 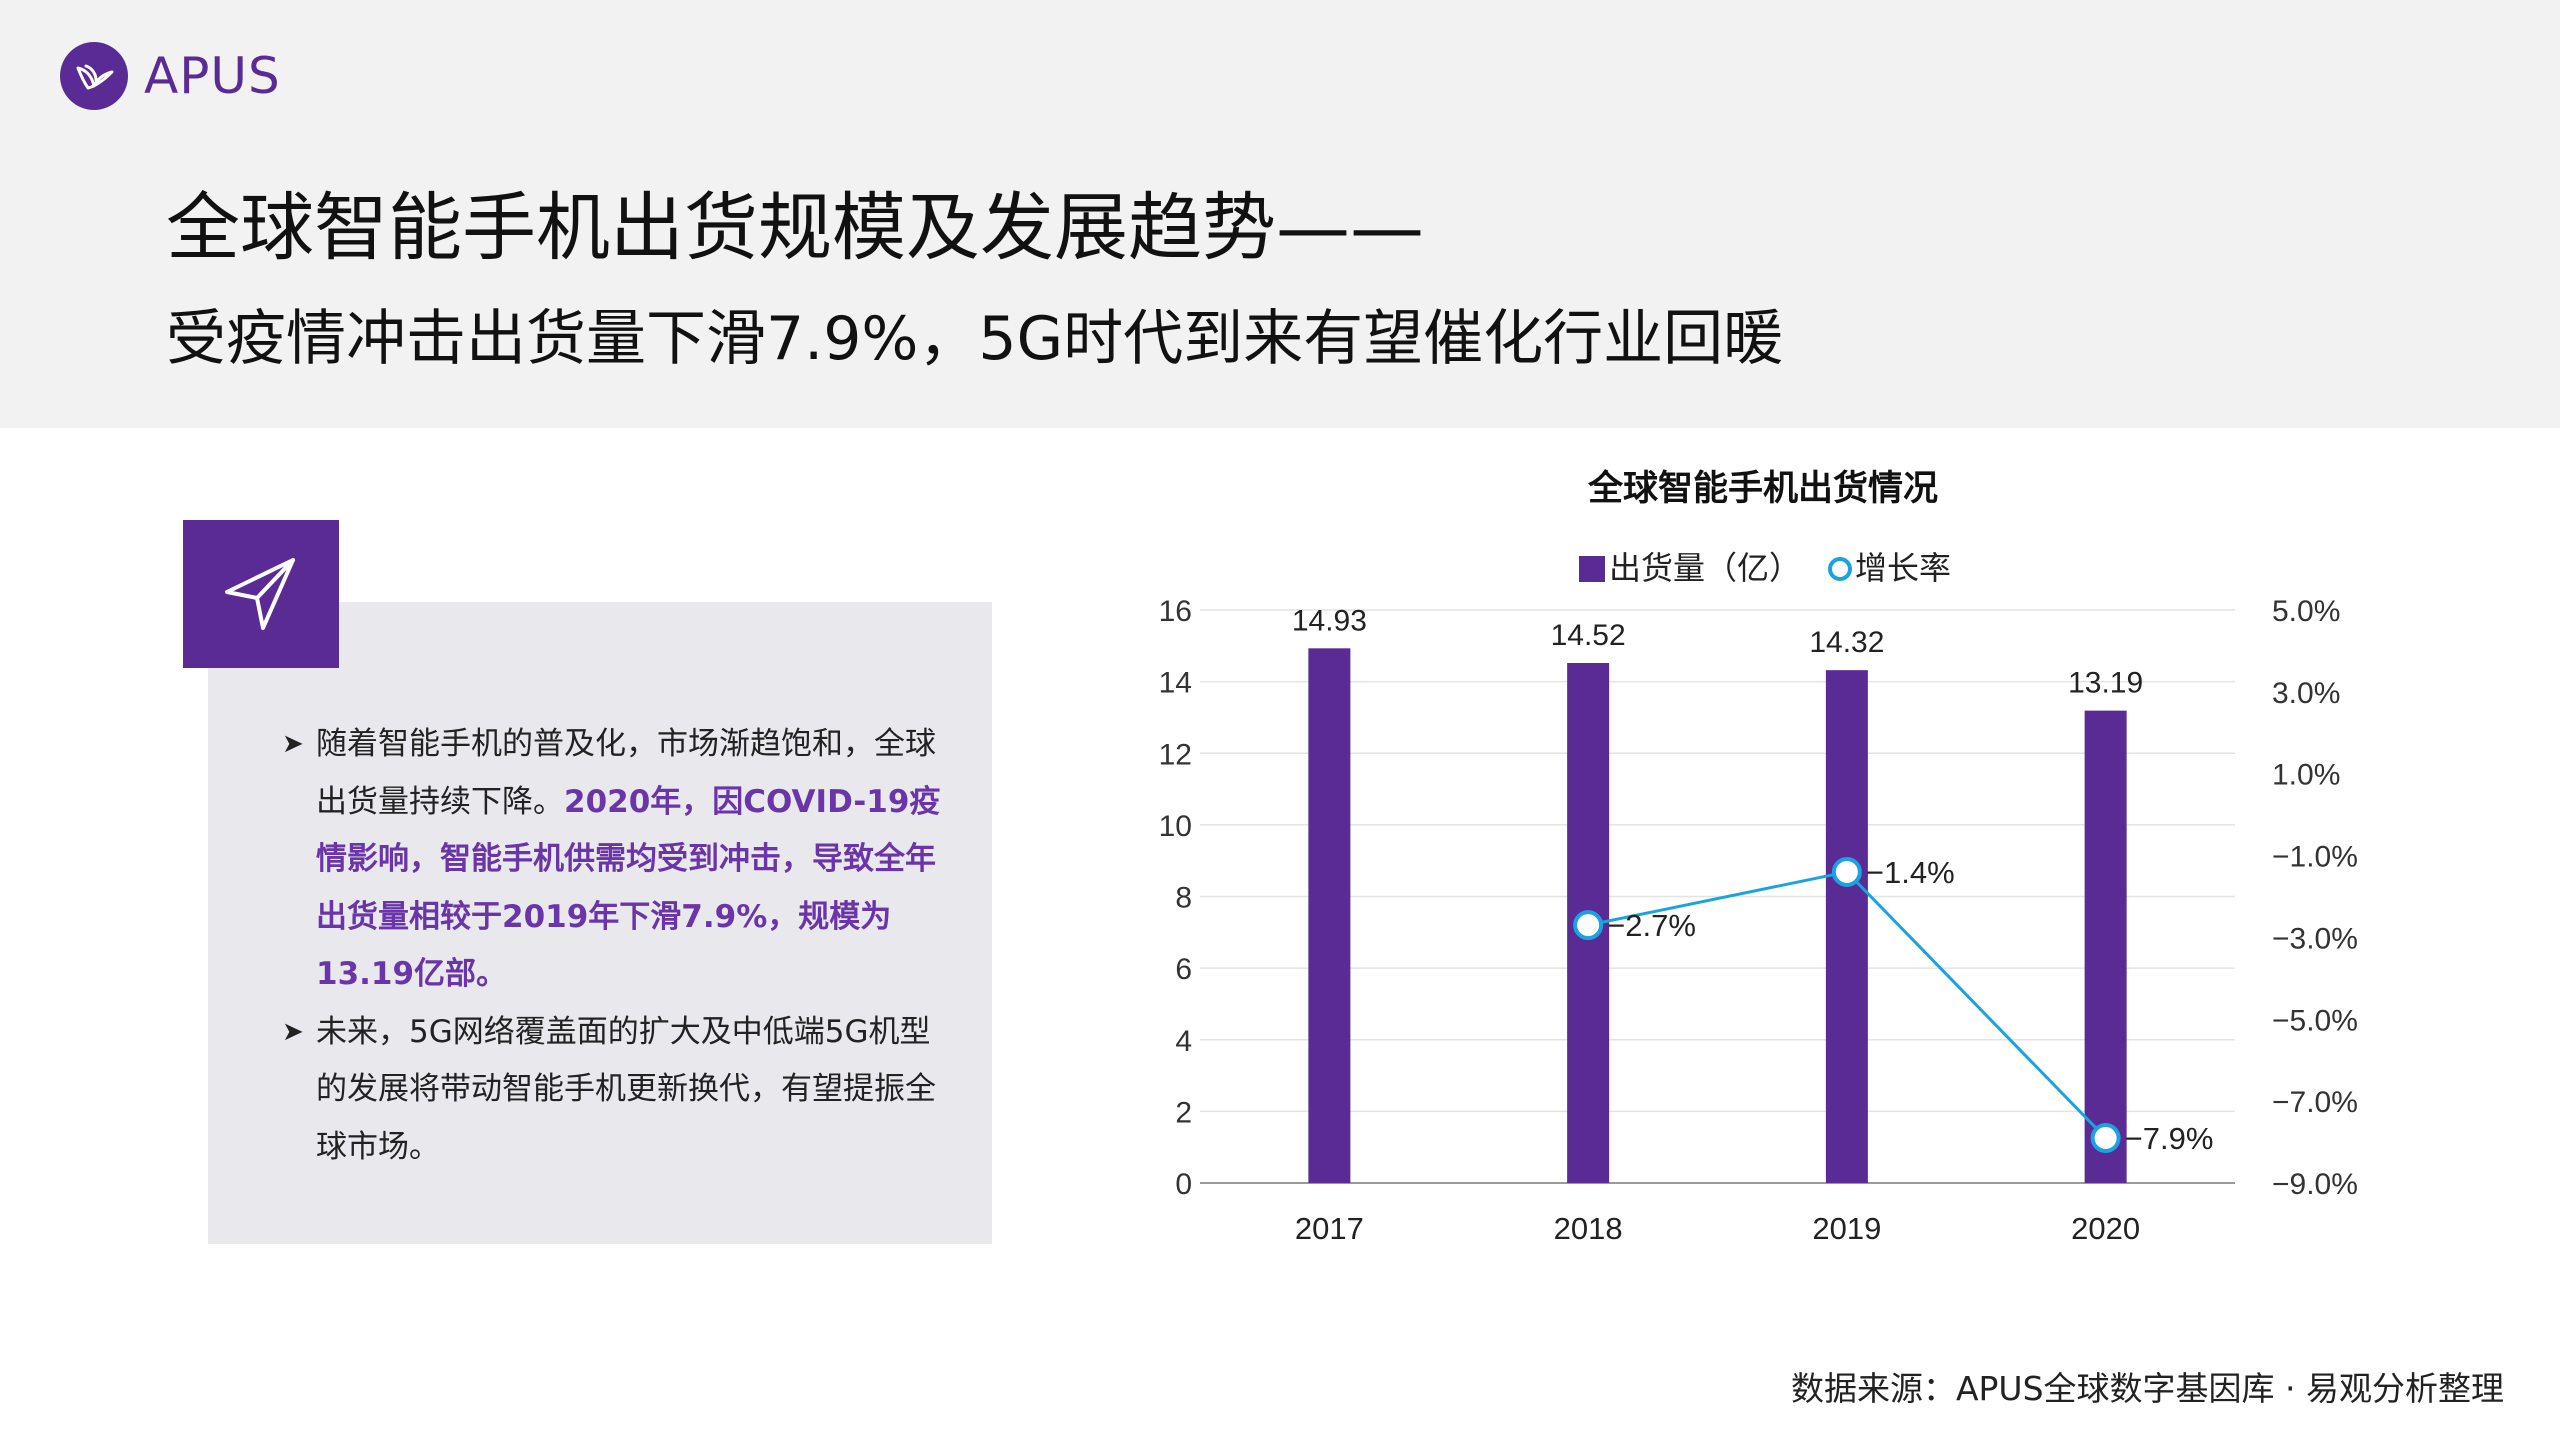 I want to click on data-source: 数据来源：APUS全球数字基因库 · 易观分析整理, so click(x=2147, y=1388).